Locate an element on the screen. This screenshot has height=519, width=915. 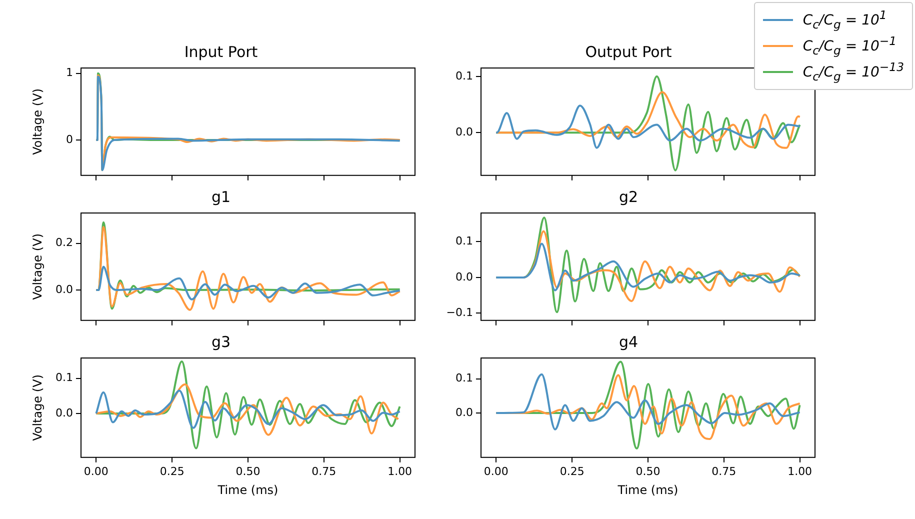
legend-label: C$_{c}$/C$_{g}$ = 10$^{−13}$ is located at coordinates (853, 72).